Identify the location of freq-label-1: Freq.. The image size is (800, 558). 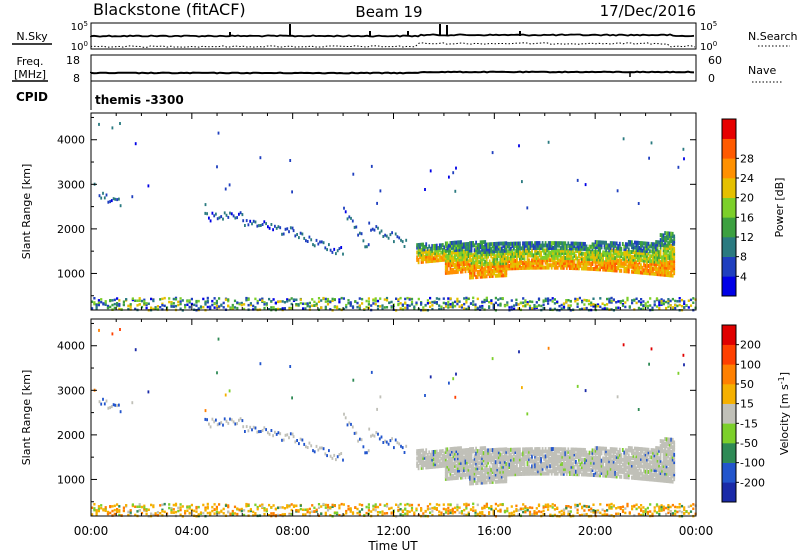
(29, 61).